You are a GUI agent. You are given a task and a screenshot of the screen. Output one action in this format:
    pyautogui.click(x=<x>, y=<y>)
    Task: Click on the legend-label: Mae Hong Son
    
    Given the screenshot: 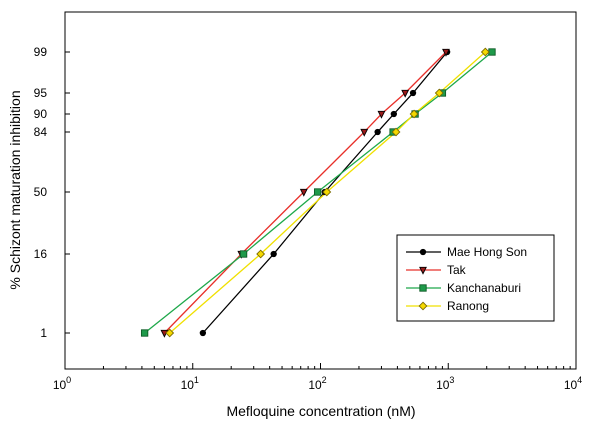 What is the action you would take?
    pyautogui.click(x=487, y=252)
    